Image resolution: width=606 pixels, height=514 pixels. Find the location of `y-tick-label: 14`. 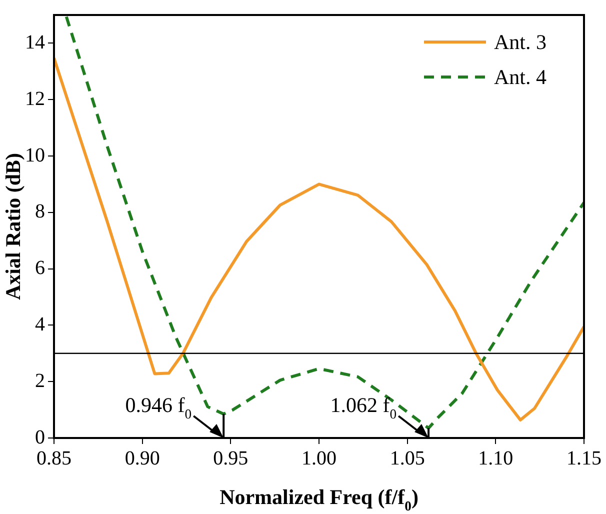

y-tick-label: 14 is located at coordinates (35, 42).